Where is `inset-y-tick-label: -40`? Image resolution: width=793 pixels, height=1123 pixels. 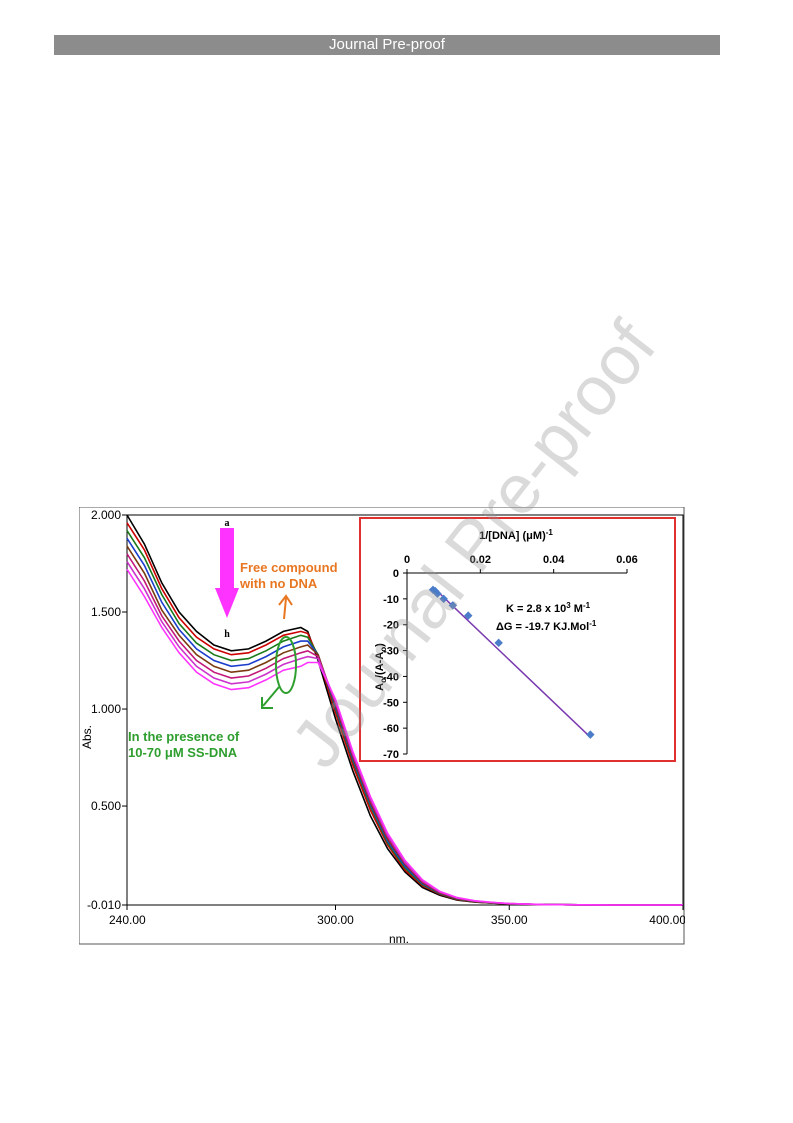
inset-y-tick-label: -40 is located at coordinates (391, 677).